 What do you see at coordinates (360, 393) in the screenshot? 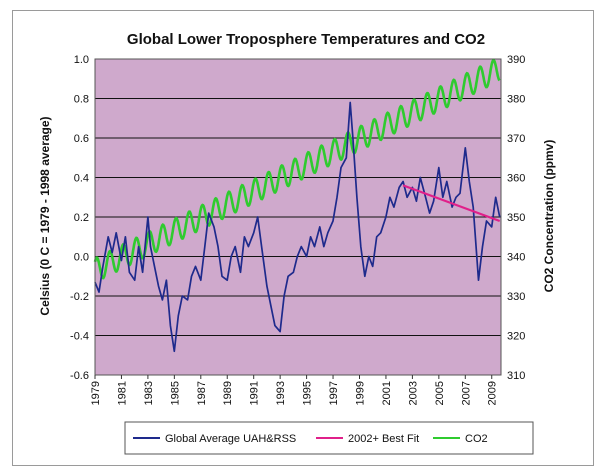
I see `x-tick-10: 1999` at bounding box center [360, 393].